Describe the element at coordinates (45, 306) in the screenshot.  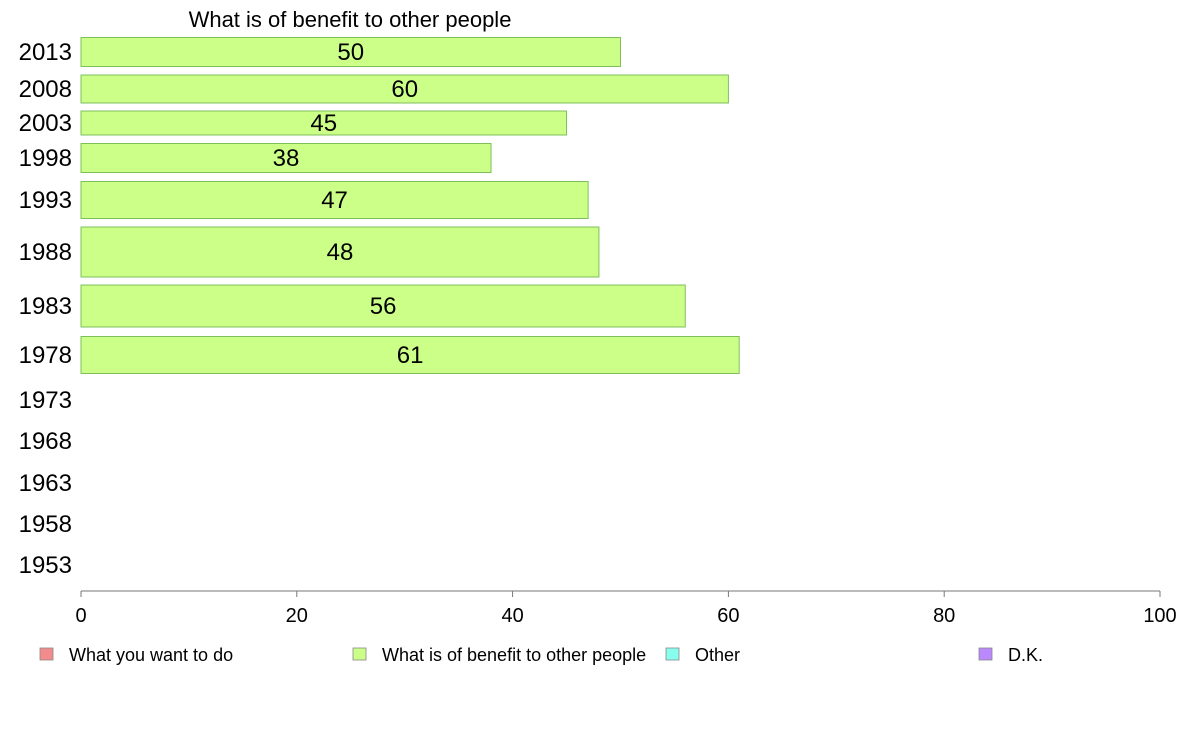
I see `category-label: 1983` at that location.